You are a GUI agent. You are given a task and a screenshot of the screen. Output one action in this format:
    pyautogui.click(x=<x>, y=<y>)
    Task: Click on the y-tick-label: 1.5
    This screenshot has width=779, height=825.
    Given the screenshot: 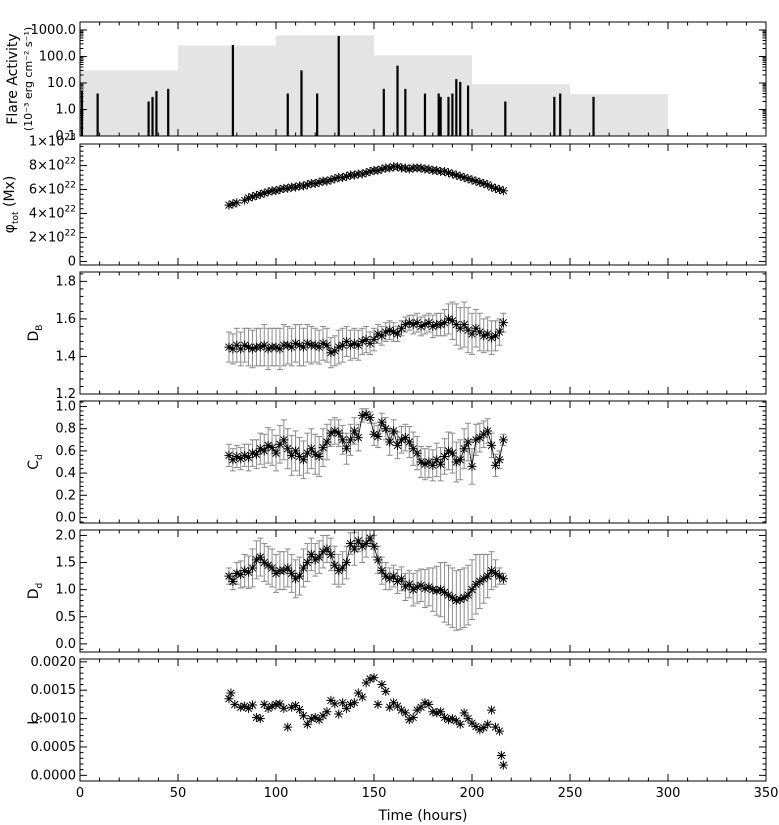 What is the action you would take?
    pyautogui.click(x=65, y=563)
    